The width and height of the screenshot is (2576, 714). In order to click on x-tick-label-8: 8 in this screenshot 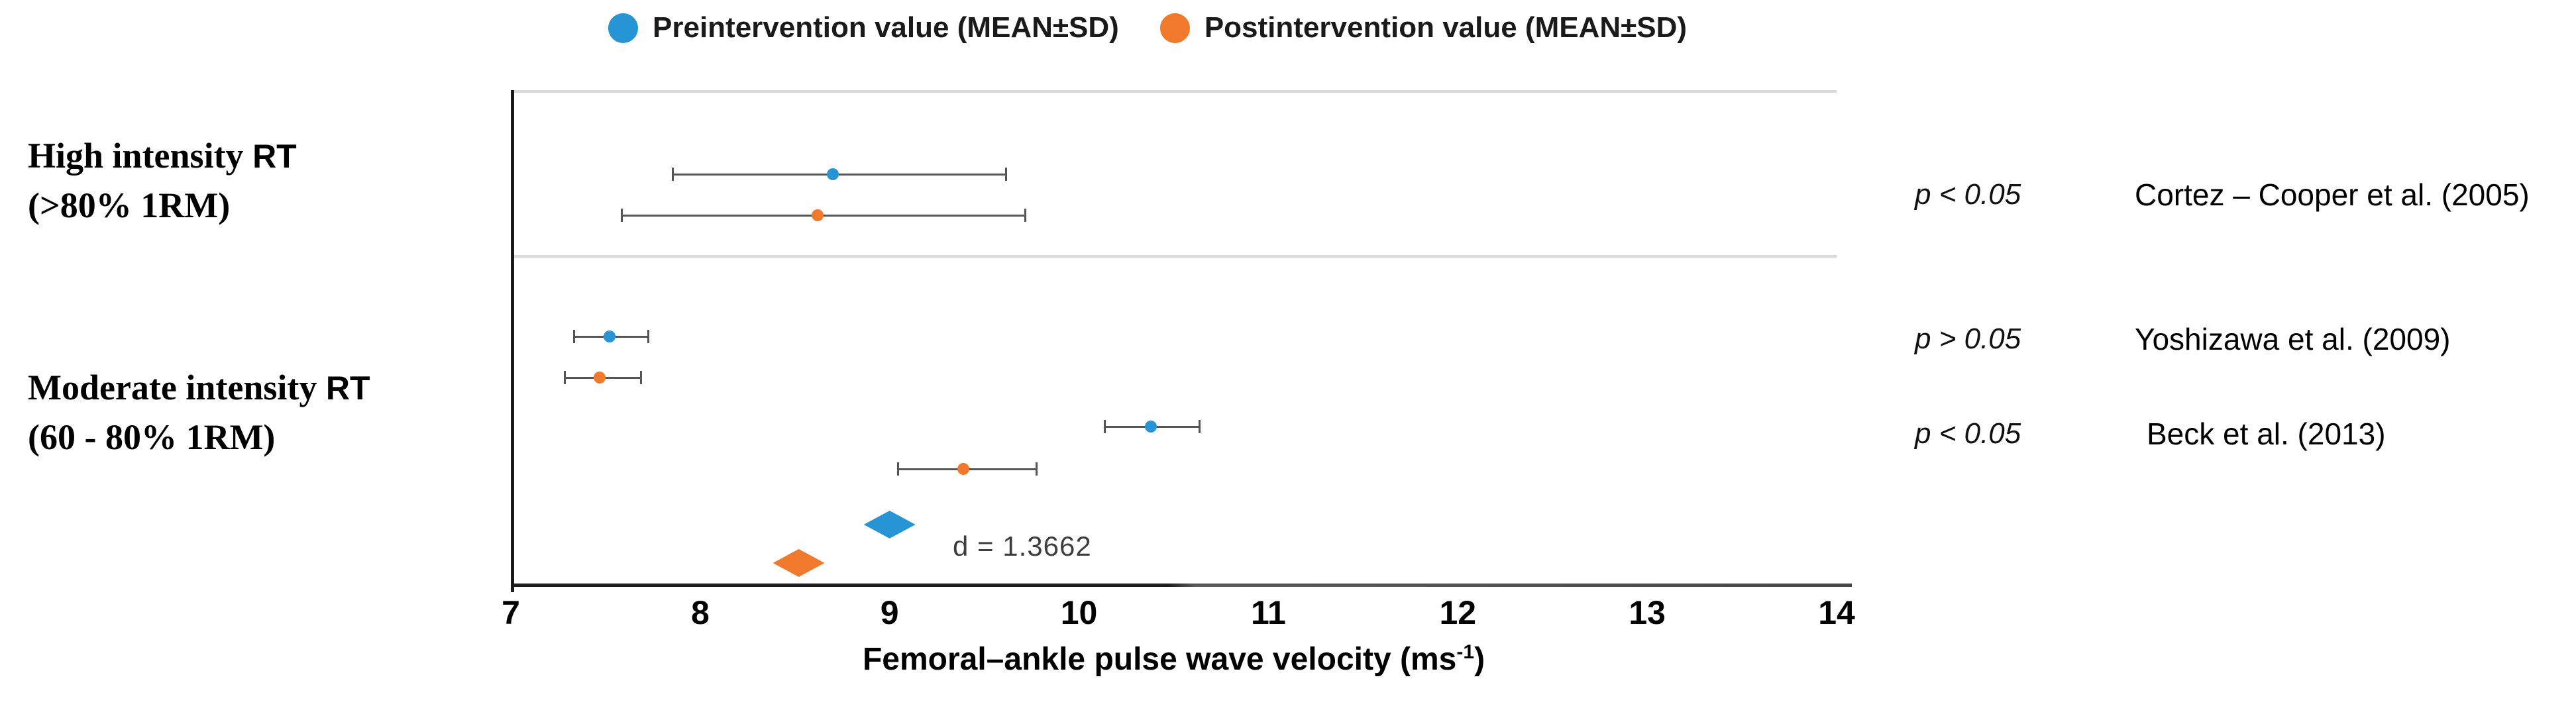, I will do `click(700, 612)`.